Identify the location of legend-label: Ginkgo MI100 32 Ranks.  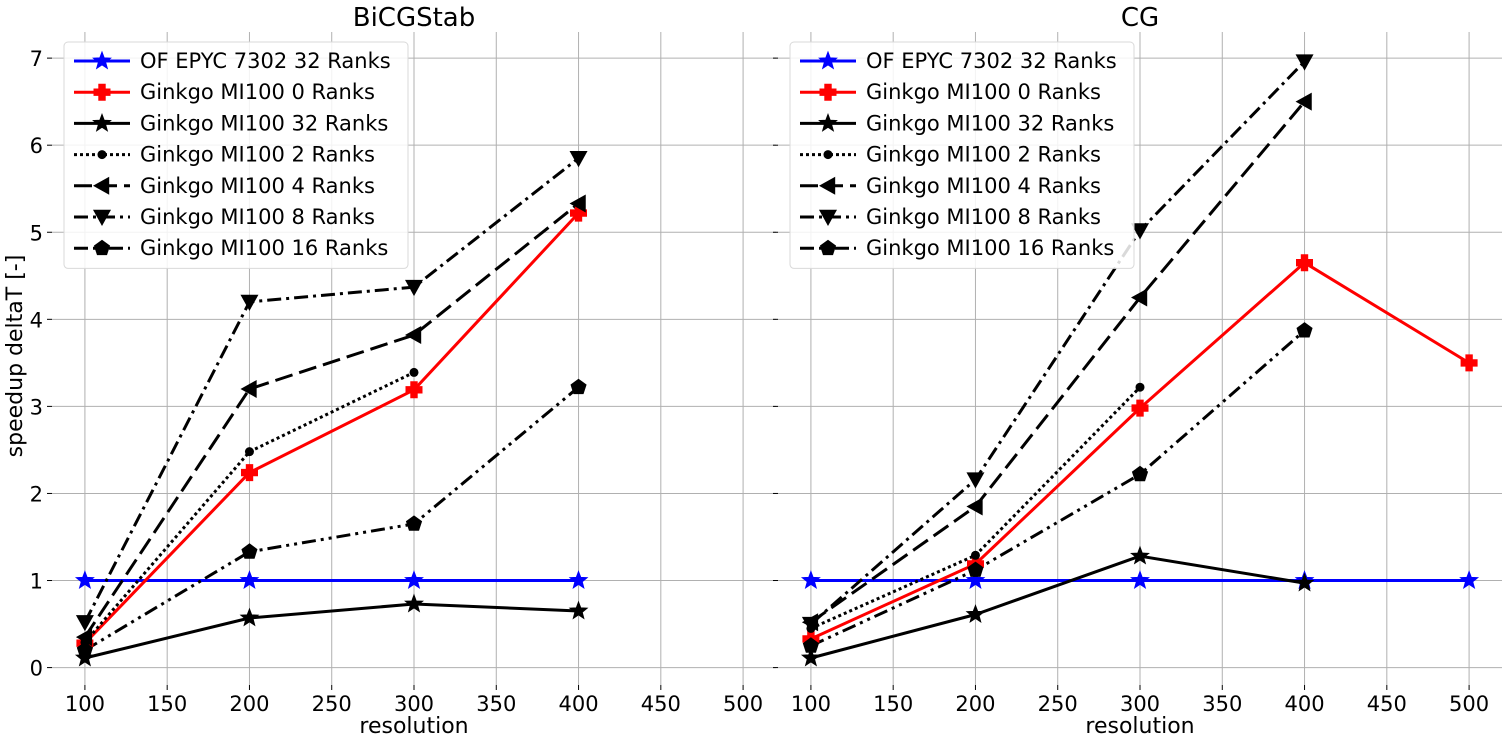
(990, 123).